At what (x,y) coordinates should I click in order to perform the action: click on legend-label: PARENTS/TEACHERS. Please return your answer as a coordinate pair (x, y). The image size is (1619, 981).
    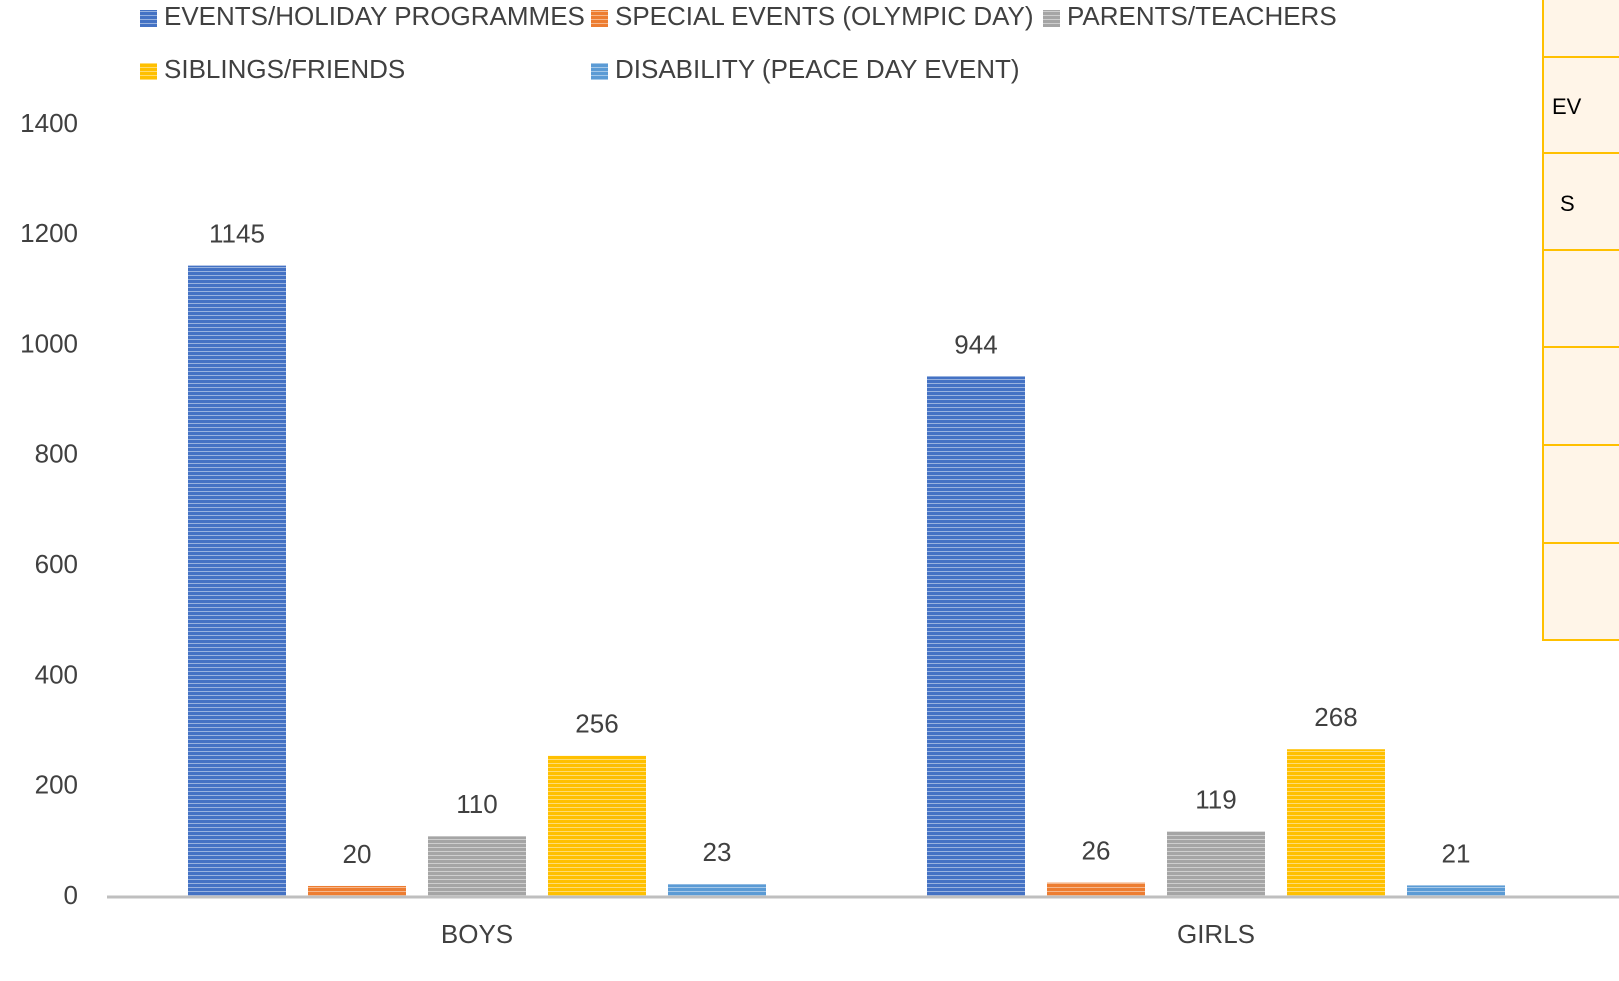
    Looking at the image, I should click on (1202, 16).